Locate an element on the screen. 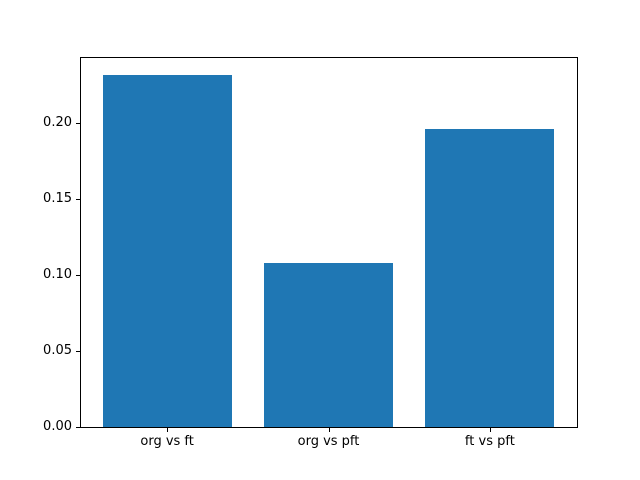 This screenshot has width=640, height=480. bar-ft-vs-pft is located at coordinates (490, 278).